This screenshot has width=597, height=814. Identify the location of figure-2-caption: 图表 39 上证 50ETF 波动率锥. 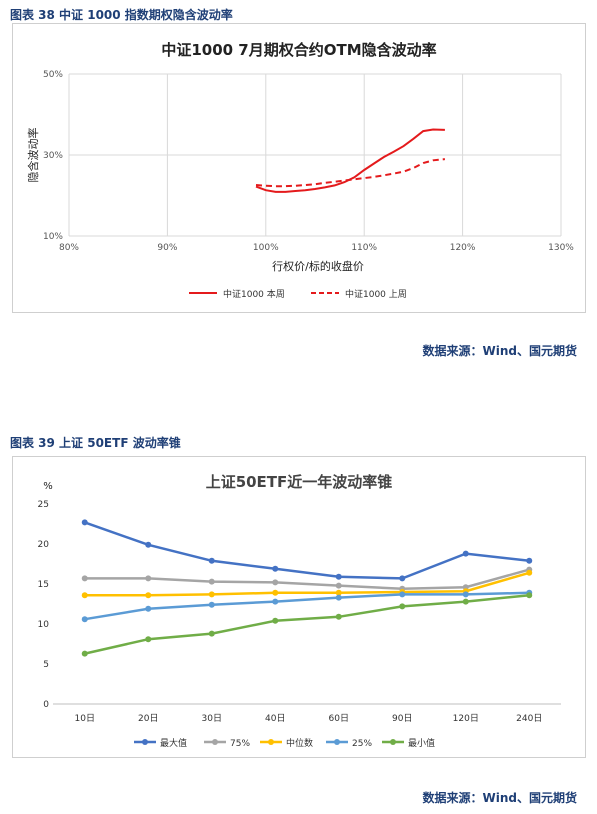
(95, 443).